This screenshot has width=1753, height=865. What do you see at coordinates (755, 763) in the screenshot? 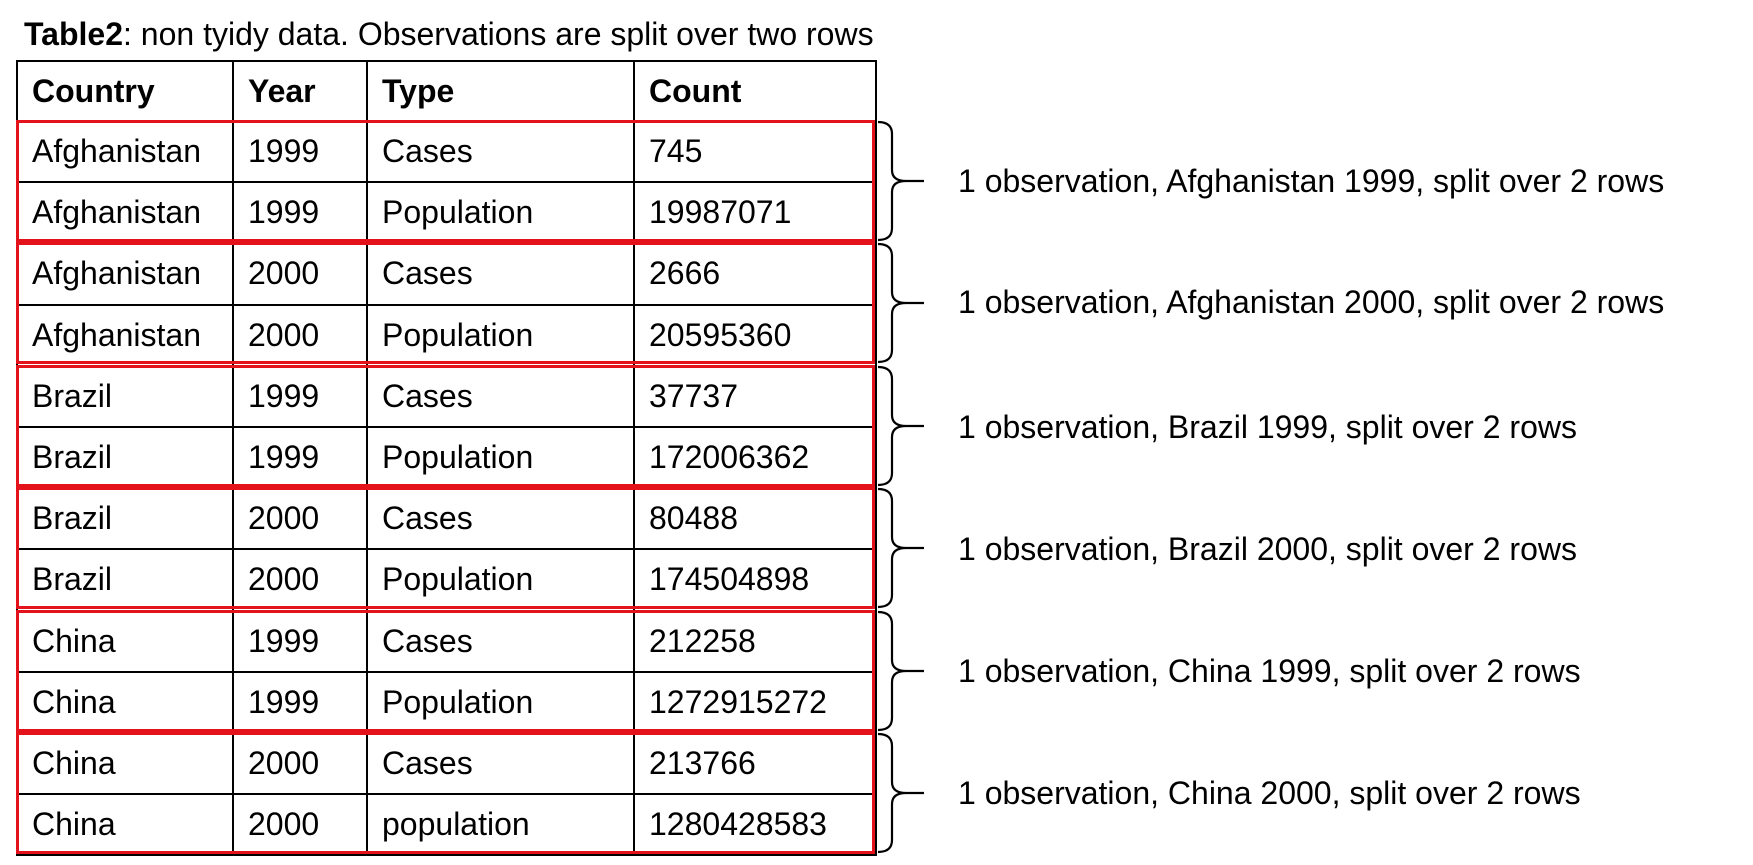
I see `cell-count: 213766` at bounding box center [755, 763].